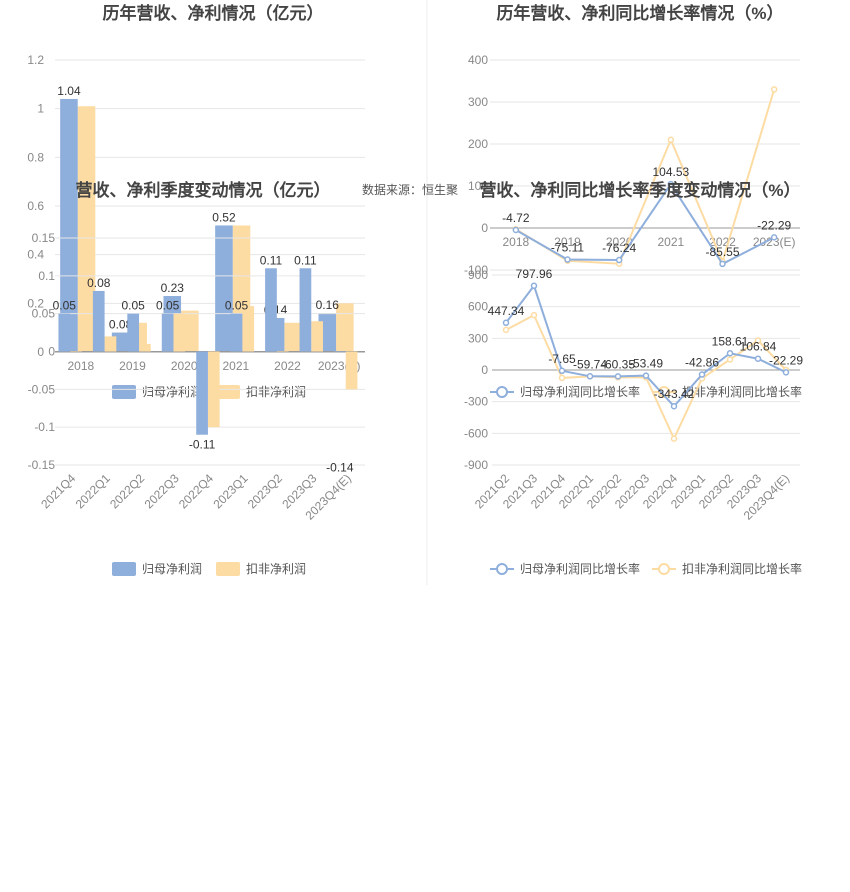 The height and width of the screenshot is (892, 850). I want to click on chart1-data-label: 0.52, so click(224, 217).